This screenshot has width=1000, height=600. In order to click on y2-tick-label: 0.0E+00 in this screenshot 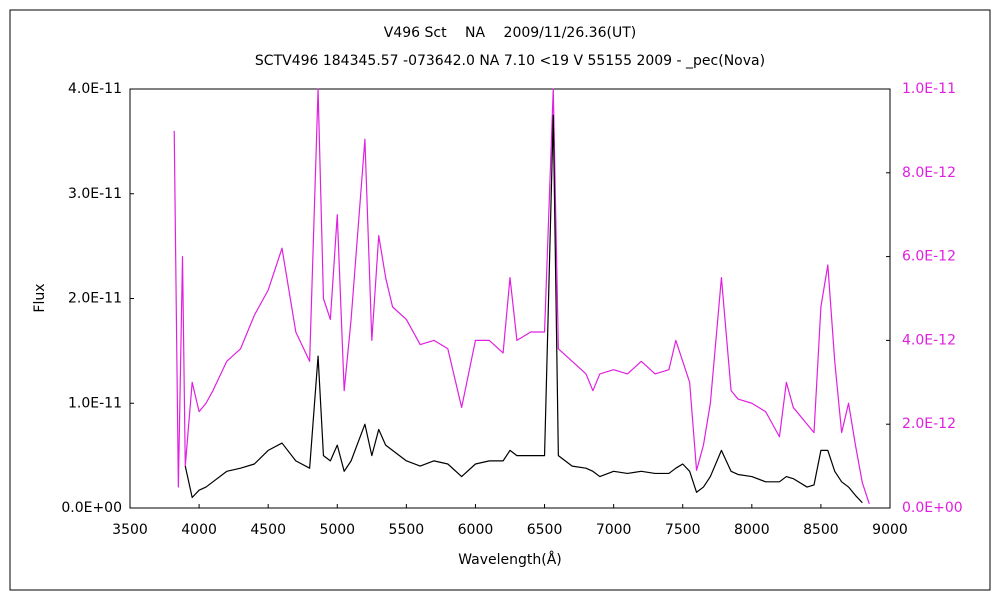, I will do `click(932, 508)`.